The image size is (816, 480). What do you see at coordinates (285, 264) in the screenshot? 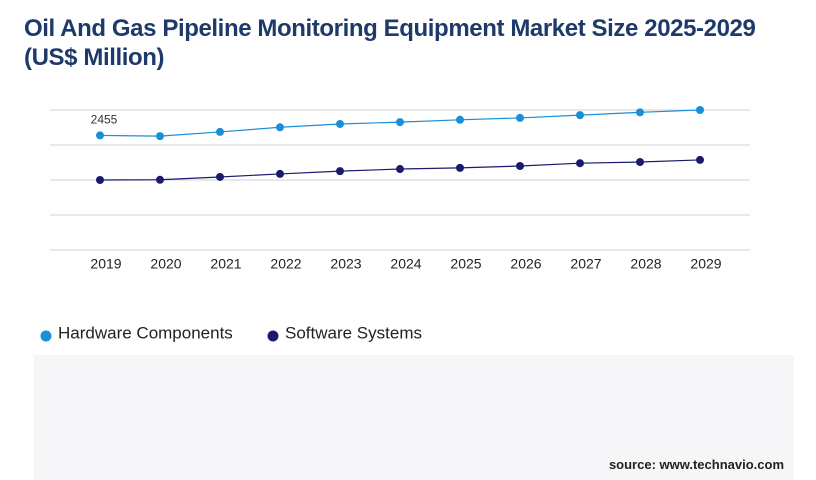
I see `x-tick-label: 2022` at bounding box center [285, 264].